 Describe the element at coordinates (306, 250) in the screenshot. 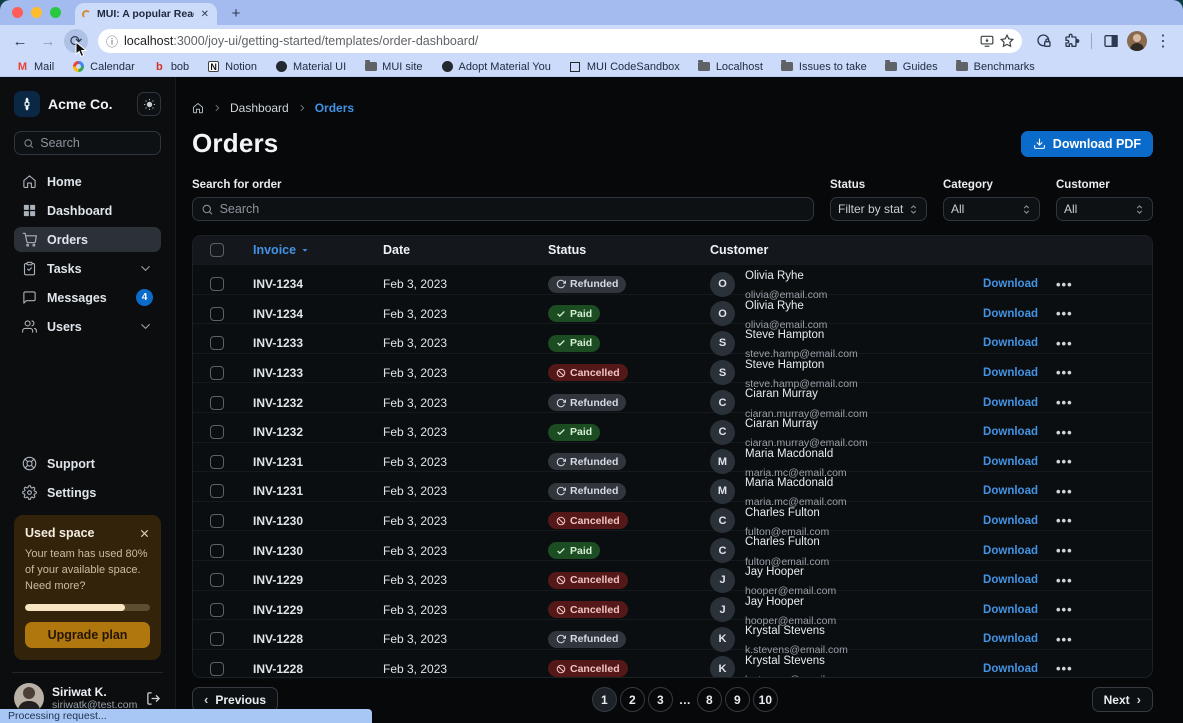

I see `column-invoice: Invoice` at that location.